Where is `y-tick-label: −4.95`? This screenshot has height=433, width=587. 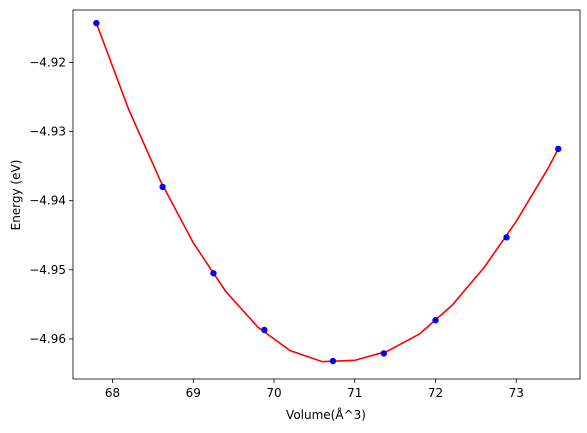 y-tick-label: −4.95 is located at coordinates (47, 270).